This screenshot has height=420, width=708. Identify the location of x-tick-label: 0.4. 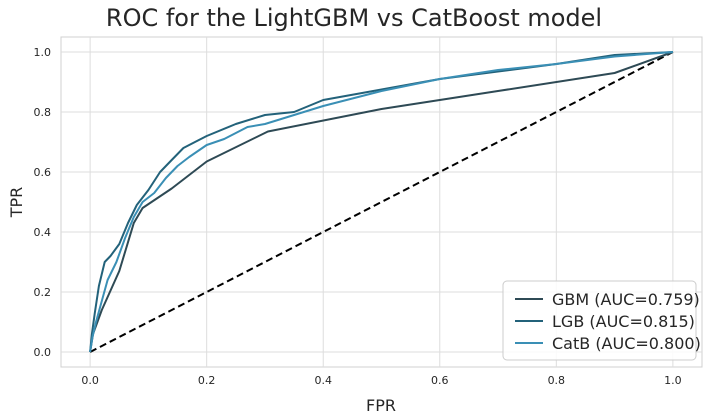
(323, 380).